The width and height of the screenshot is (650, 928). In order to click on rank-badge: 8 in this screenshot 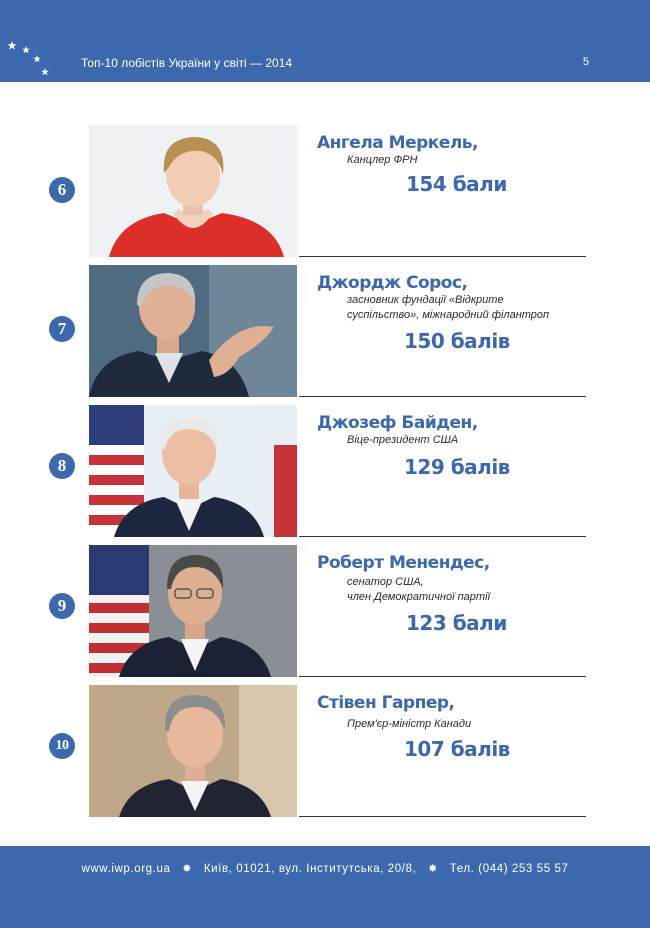, I will do `click(62, 466)`.